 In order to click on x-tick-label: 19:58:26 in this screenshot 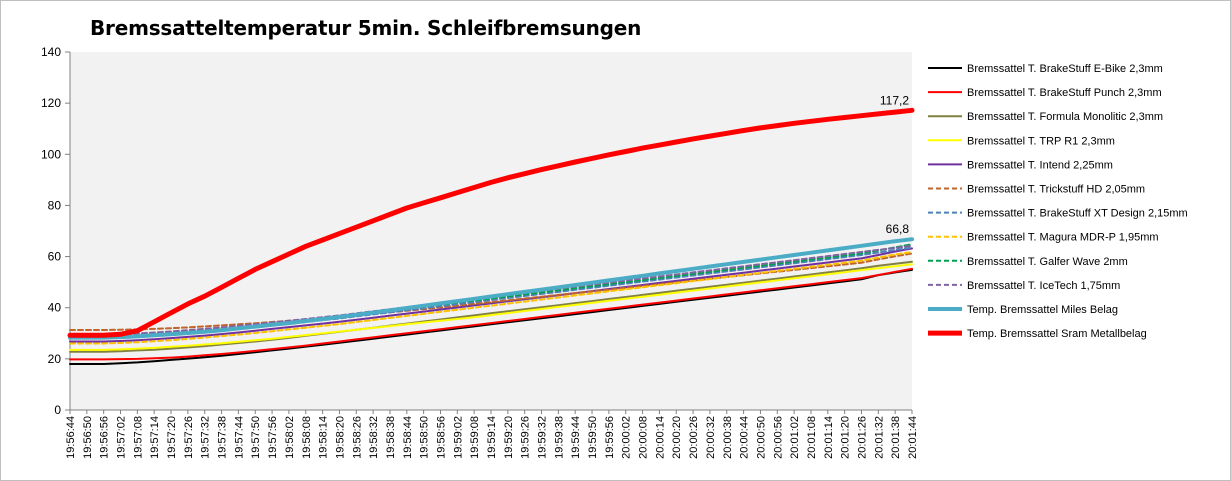, I will do `click(357, 437)`.